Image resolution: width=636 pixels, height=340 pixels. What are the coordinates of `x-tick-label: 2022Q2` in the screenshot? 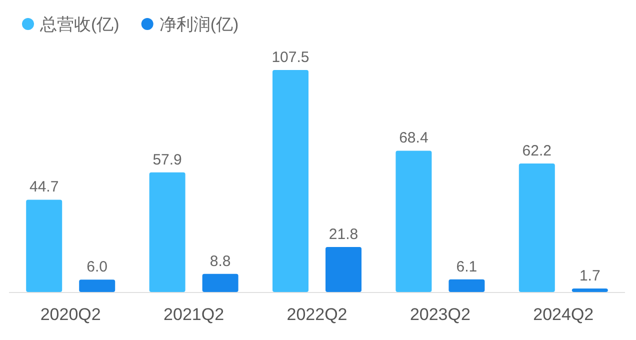 It's located at (317, 314).